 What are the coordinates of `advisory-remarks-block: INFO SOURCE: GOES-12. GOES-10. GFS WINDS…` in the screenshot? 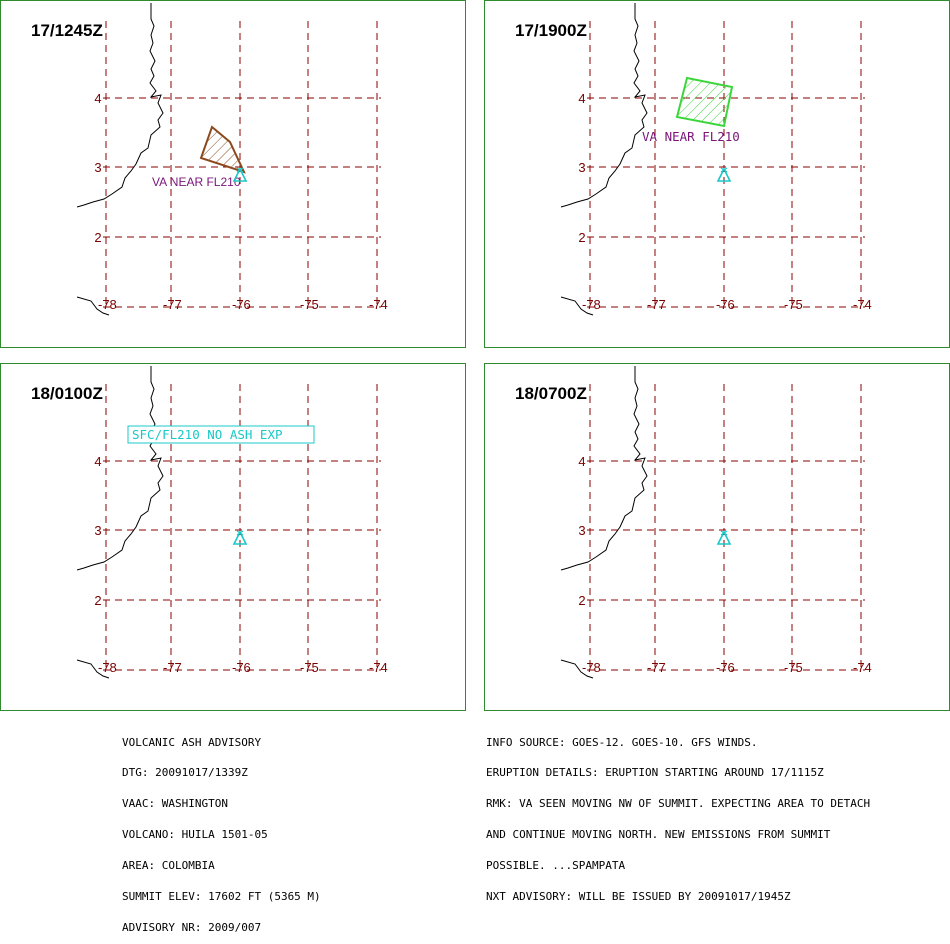 It's located at (678, 815).